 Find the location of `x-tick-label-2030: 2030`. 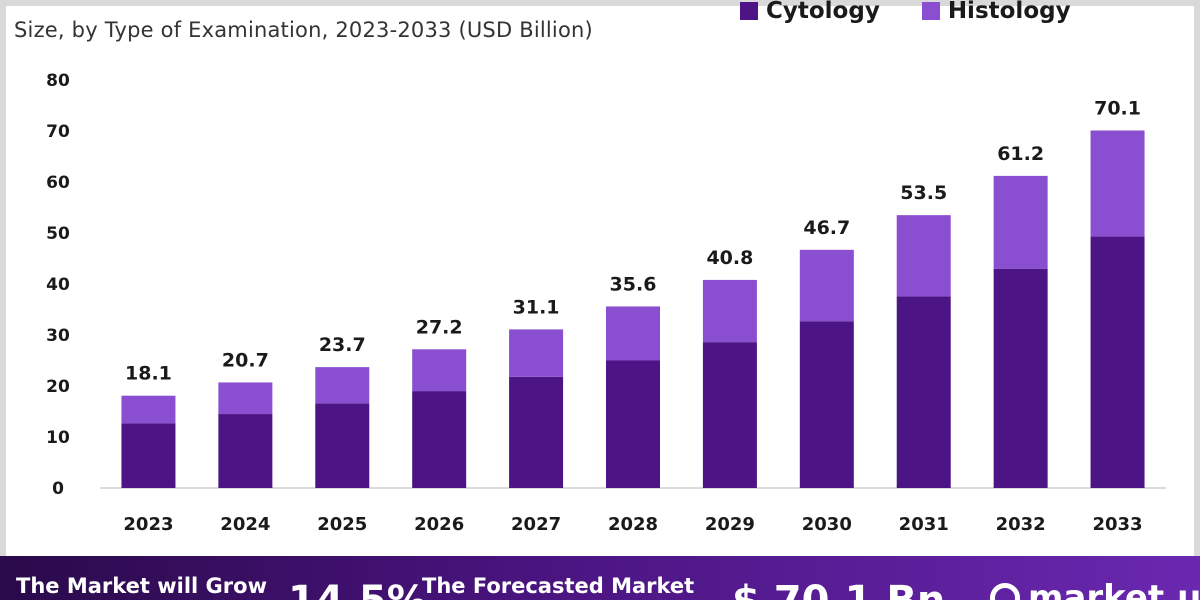

x-tick-label-2030: 2030 is located at coordinates (827, 524).